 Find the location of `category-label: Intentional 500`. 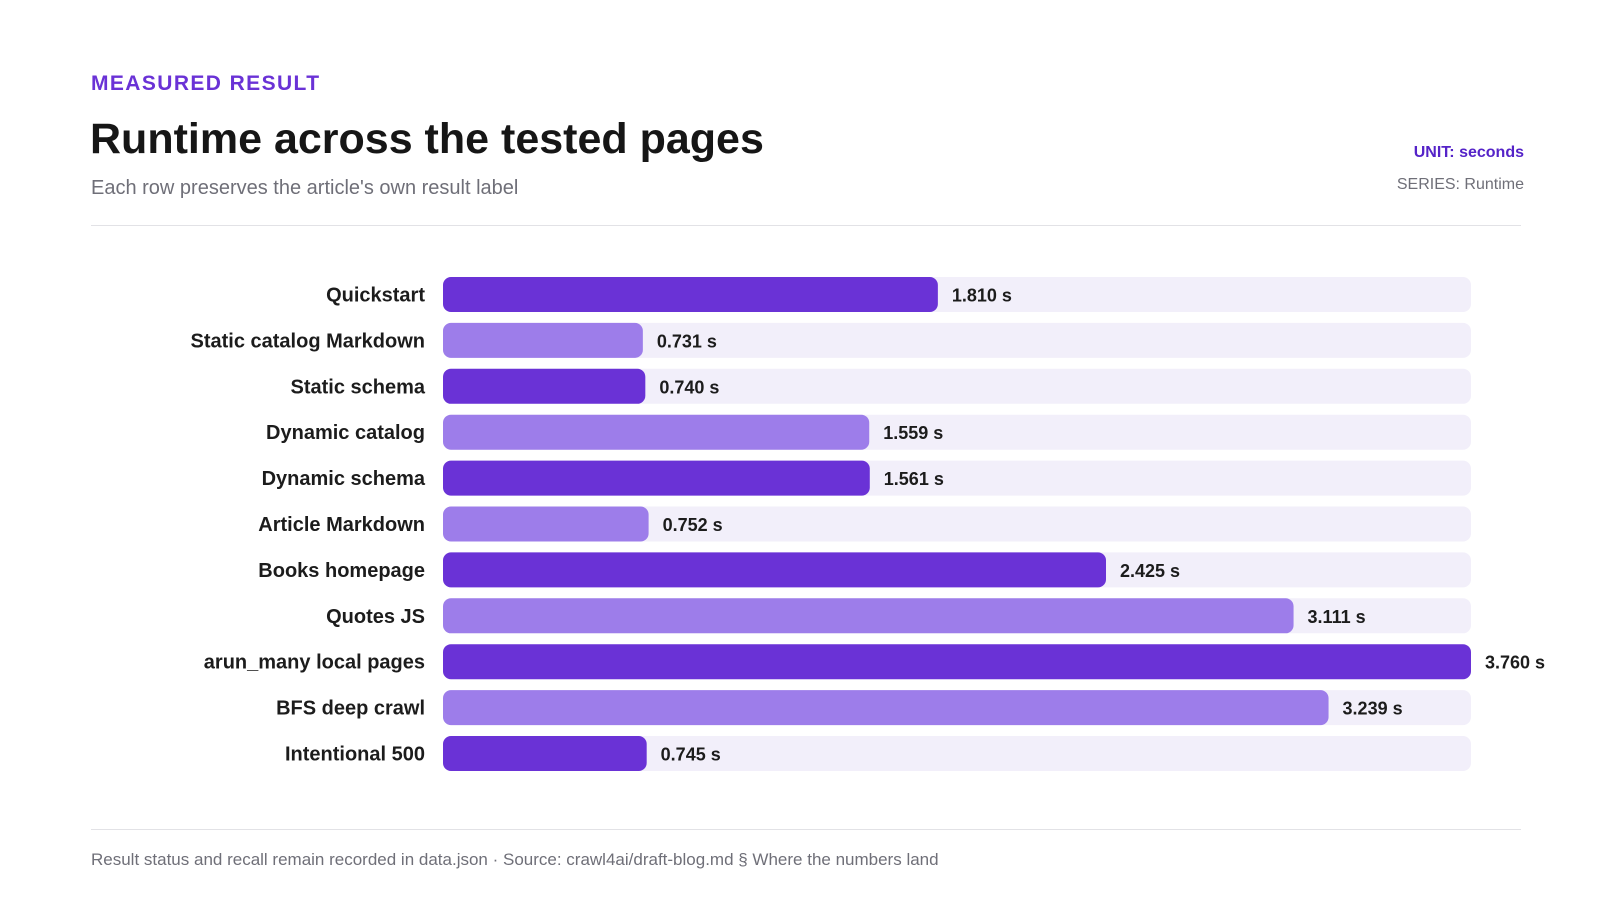

category-label: Intentional 500 is located at coordinates (355, 755).